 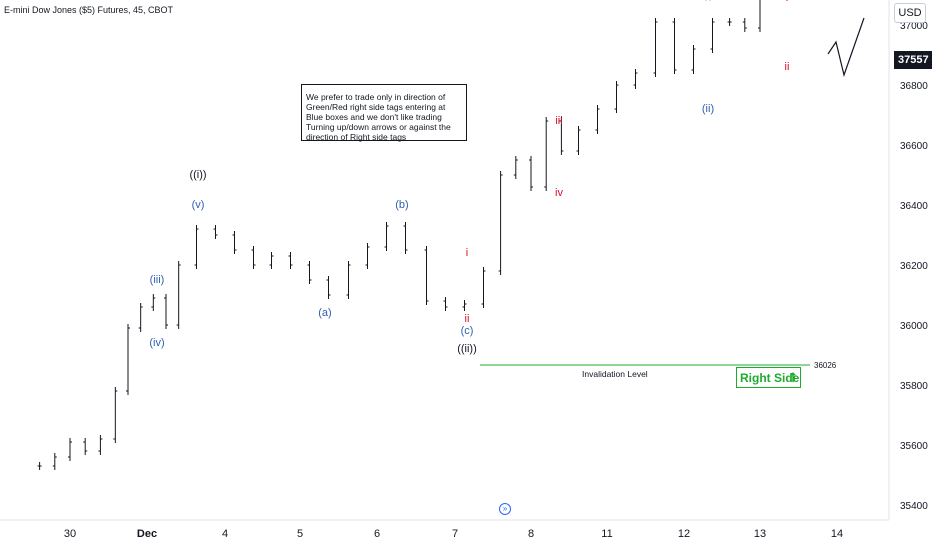 What do you see at coordinates (558, 121) in the screenshot?
I see `wave-label: iii` at bounding box center [558, 121].